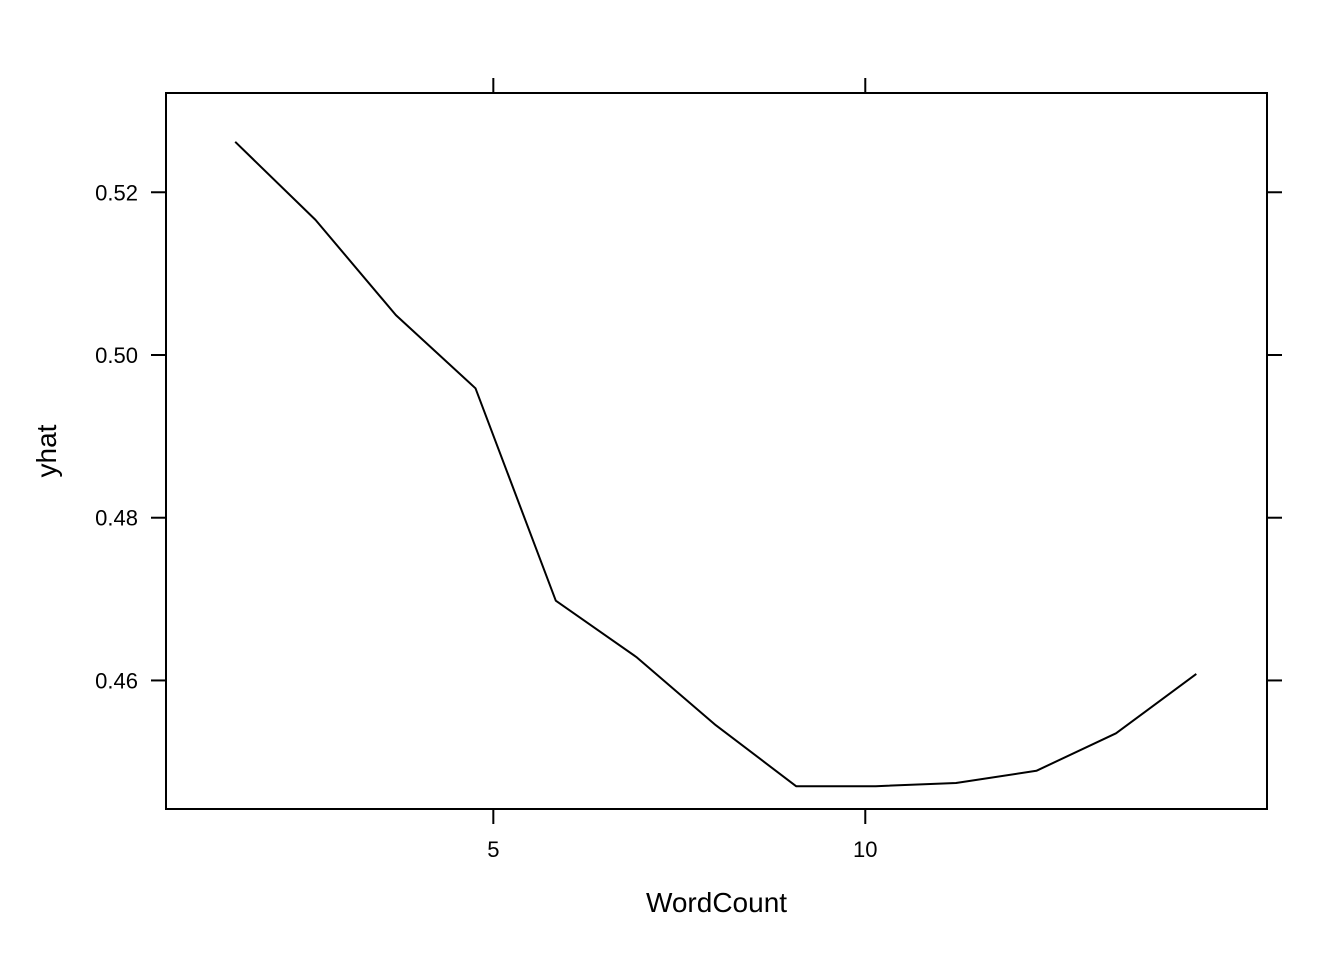 The width and height of the screenshot is (1344, 960). What do you see at coordinates (116, 355) in the screenshot?
I see `y-tick-label: 0.50` at bounding box center [116, 355].